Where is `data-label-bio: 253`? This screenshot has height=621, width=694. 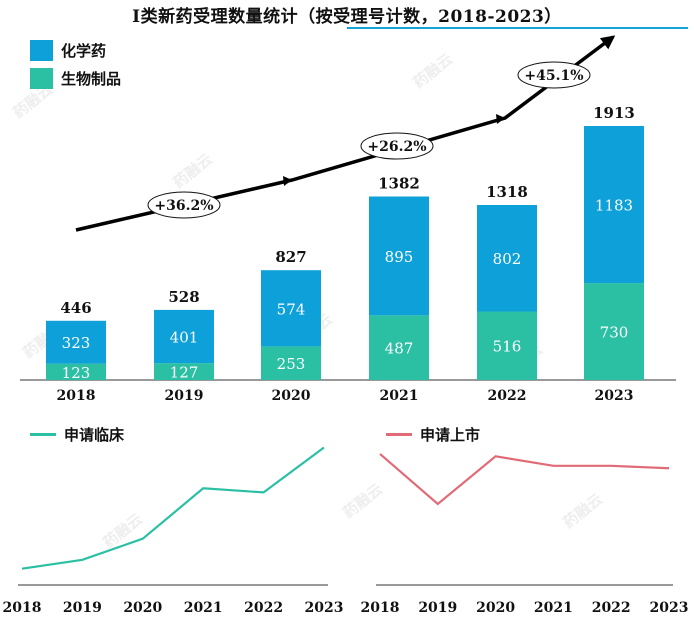
data-label-bio: 253 is located at coordinates (291, 364).